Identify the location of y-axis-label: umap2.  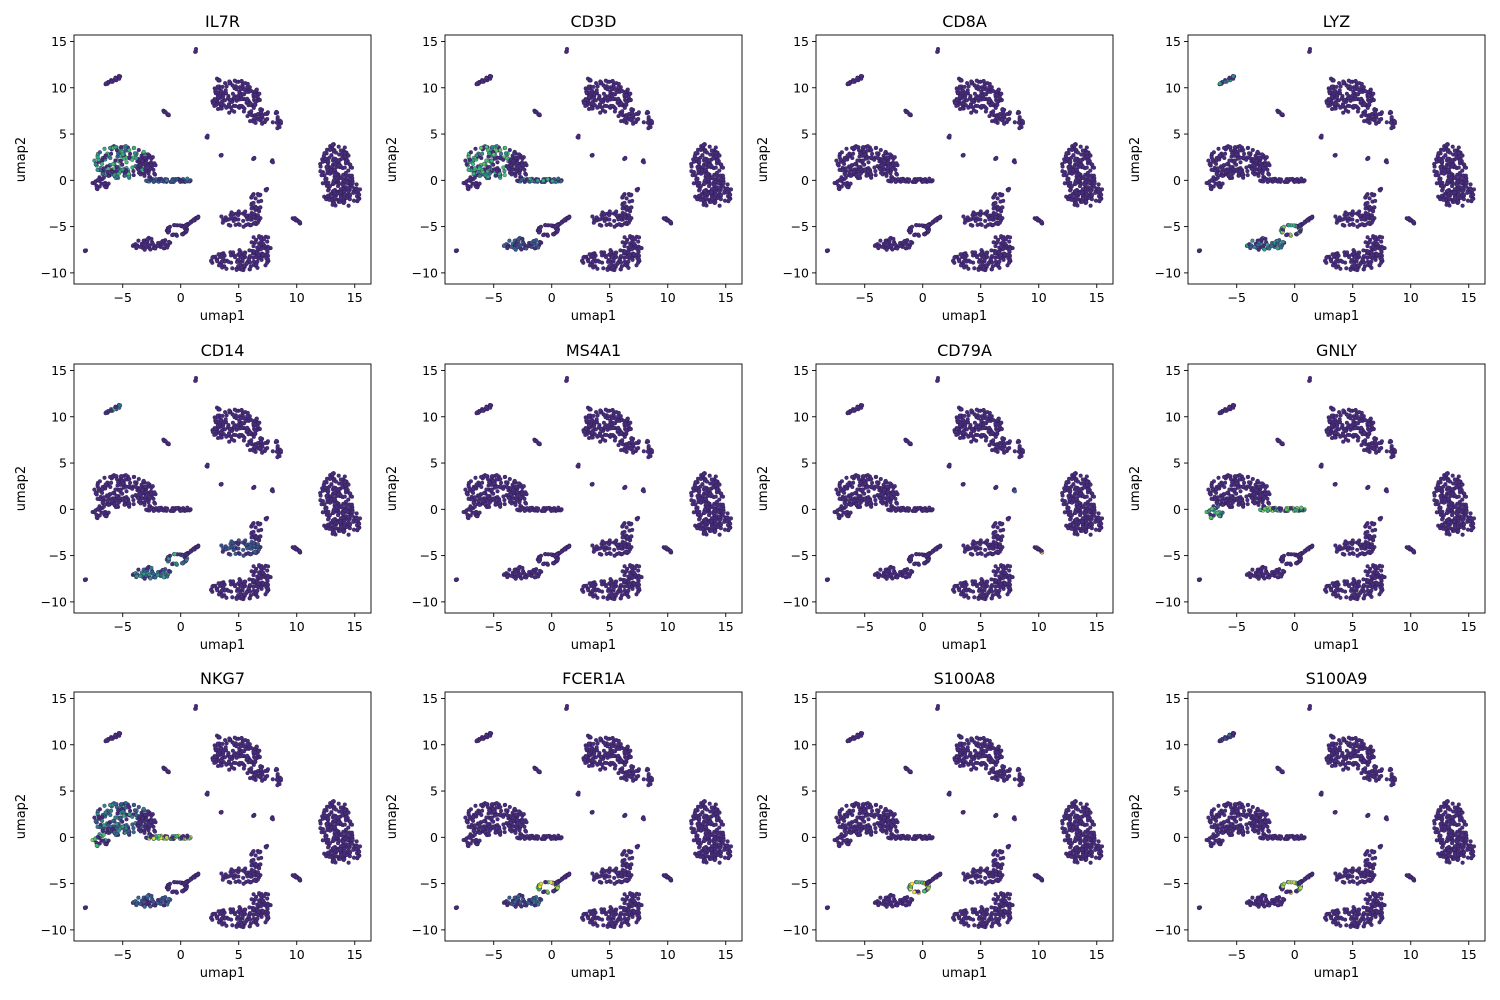
(392, 159).